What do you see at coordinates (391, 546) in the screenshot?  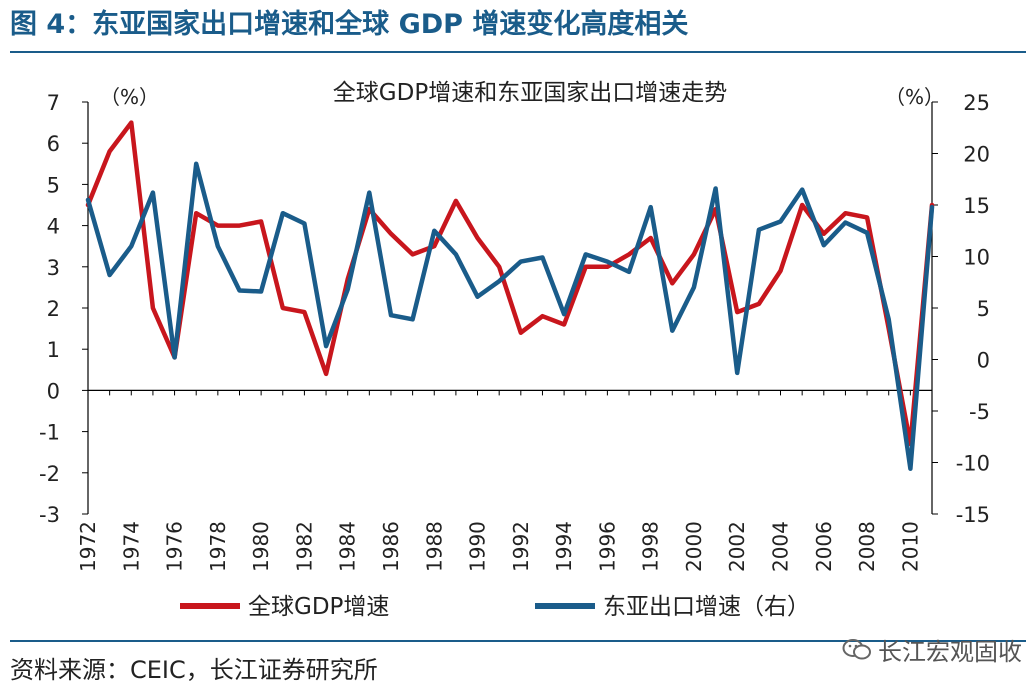 I see `x-axis-tick-label: 1986` at bounding box center [391, 546].